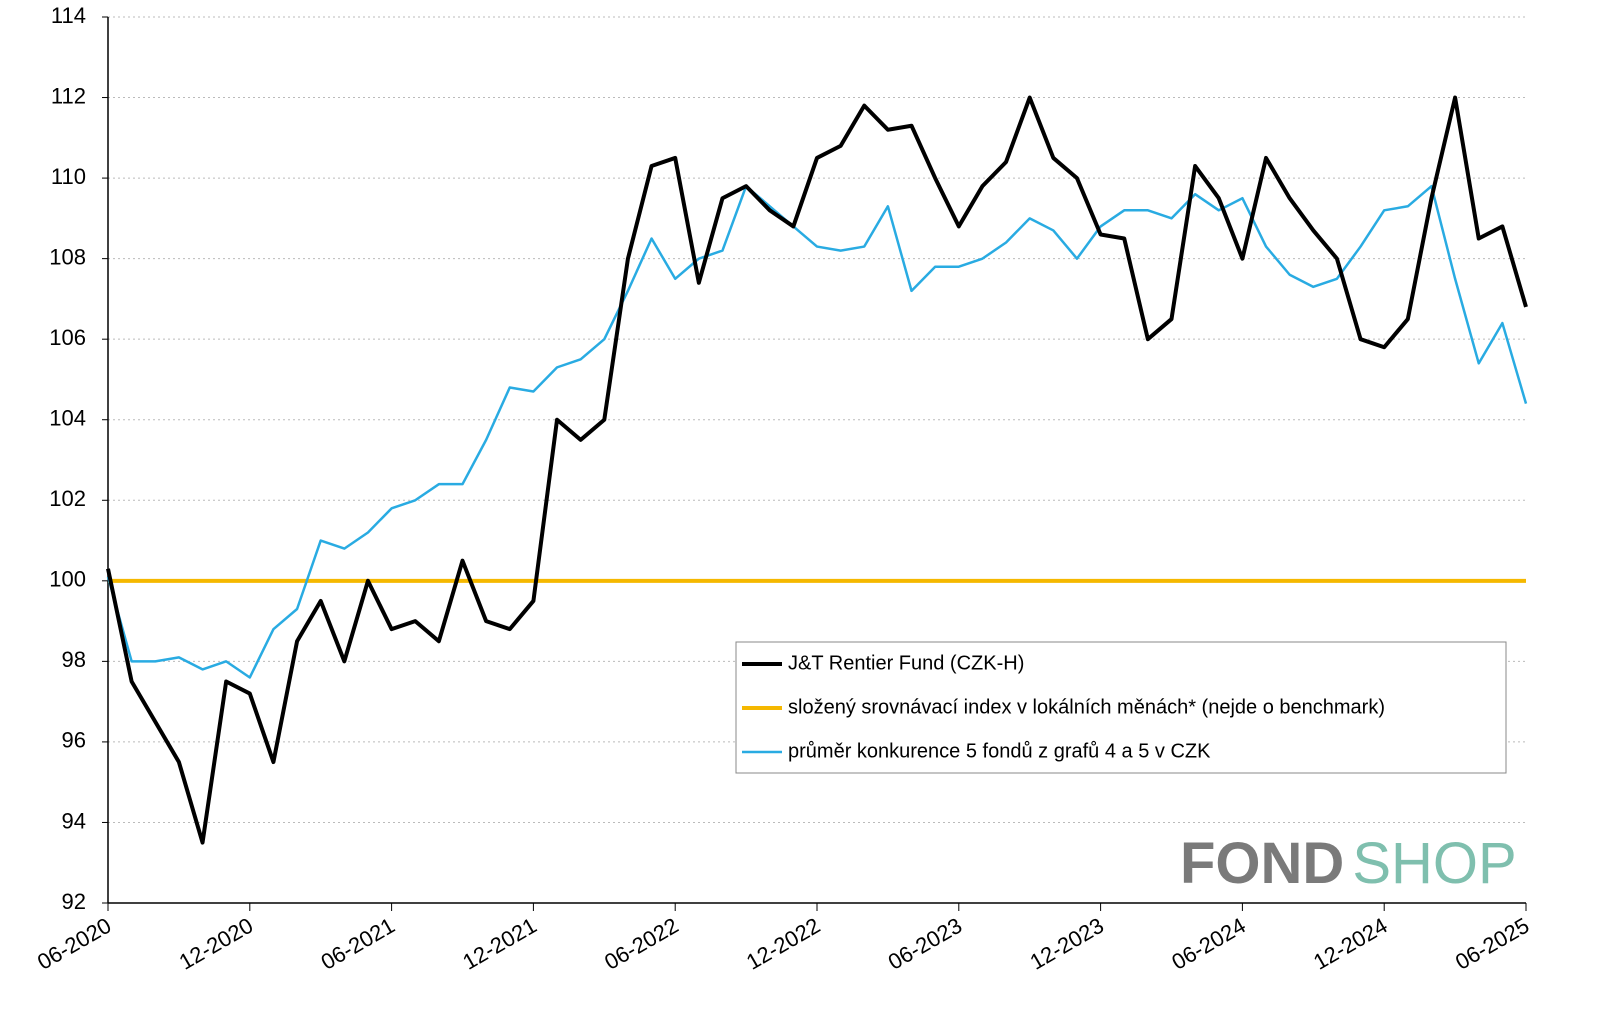 The image size is (1600, 1033). I want to click on y-tick-label: 102, so click(67, 498).